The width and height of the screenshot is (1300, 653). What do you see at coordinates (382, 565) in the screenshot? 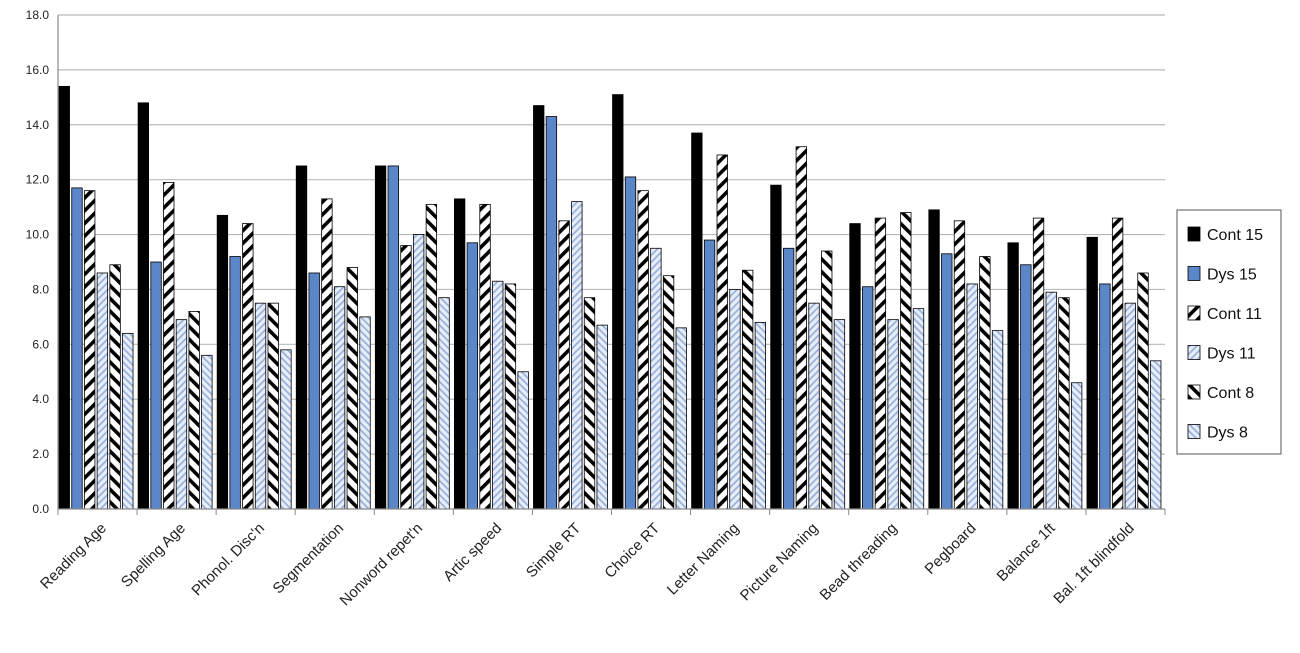
I see `x-category-label: Nonword repet'n` at bounding box center [382, 565].